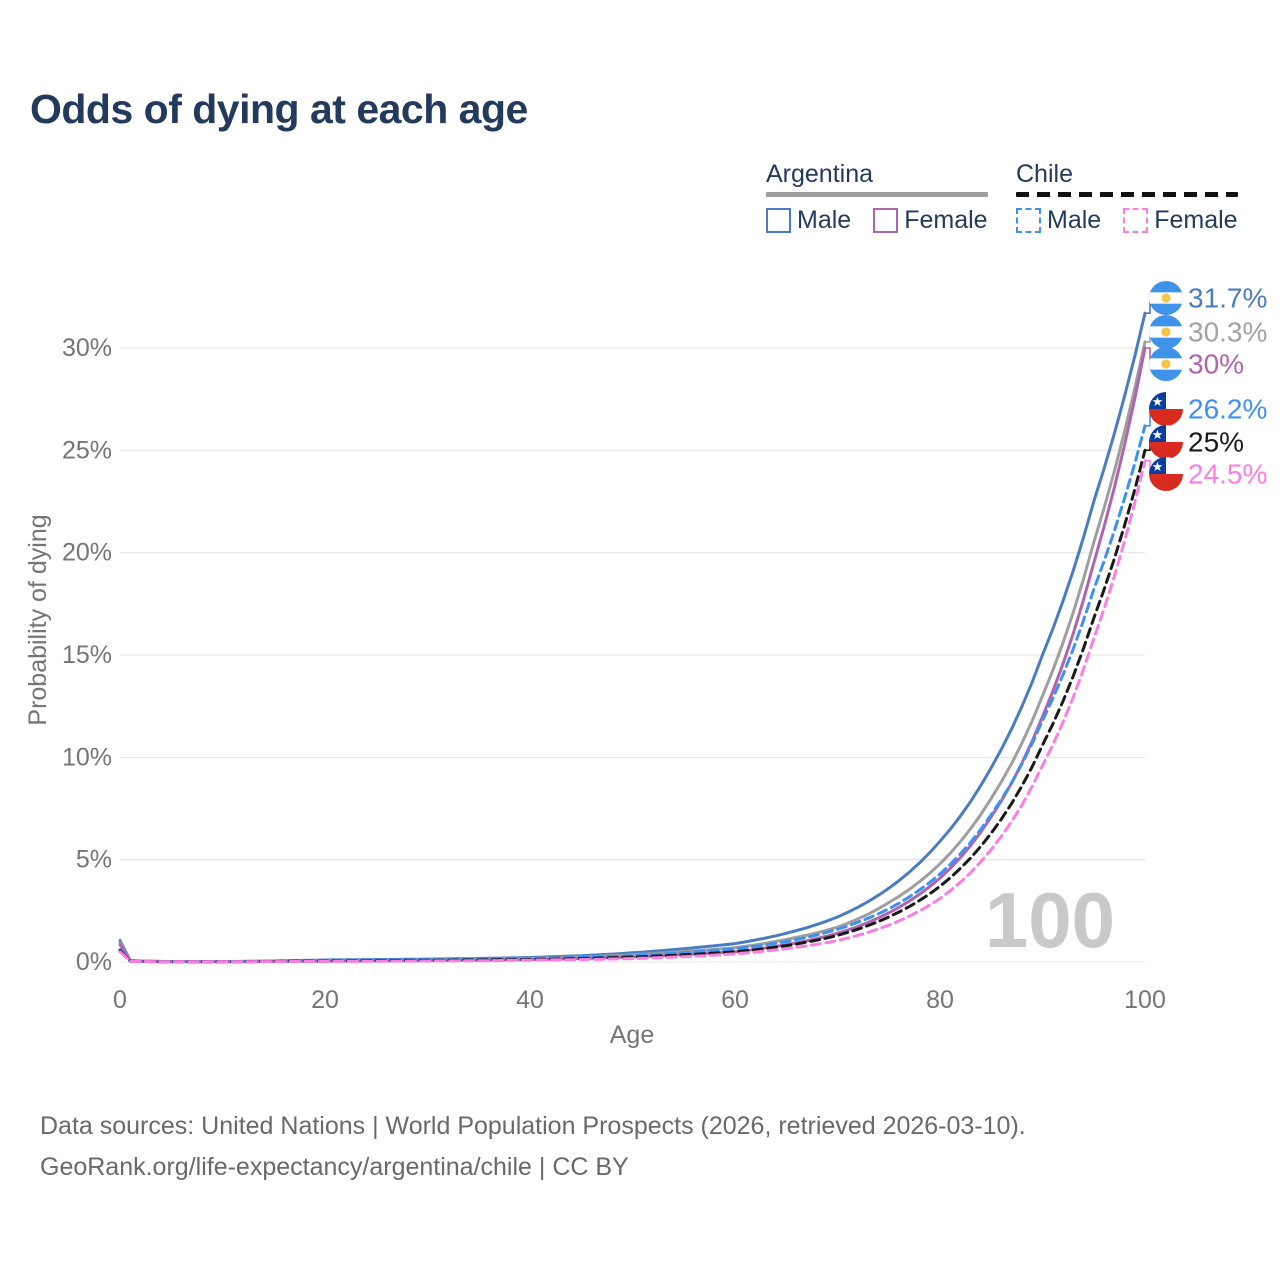 This screenshot has width=1280, height=1280. I want to click on age-cursor-watermark: 100, so click(1050, 920).